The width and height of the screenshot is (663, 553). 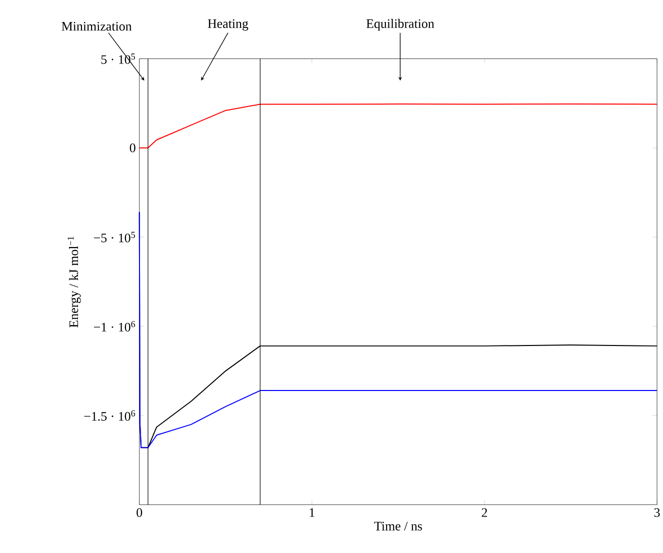 What do you see at coordinates (133, 147) in the screenshot?
I see `y-tick-label: 0` at bounding box center [133, 147].